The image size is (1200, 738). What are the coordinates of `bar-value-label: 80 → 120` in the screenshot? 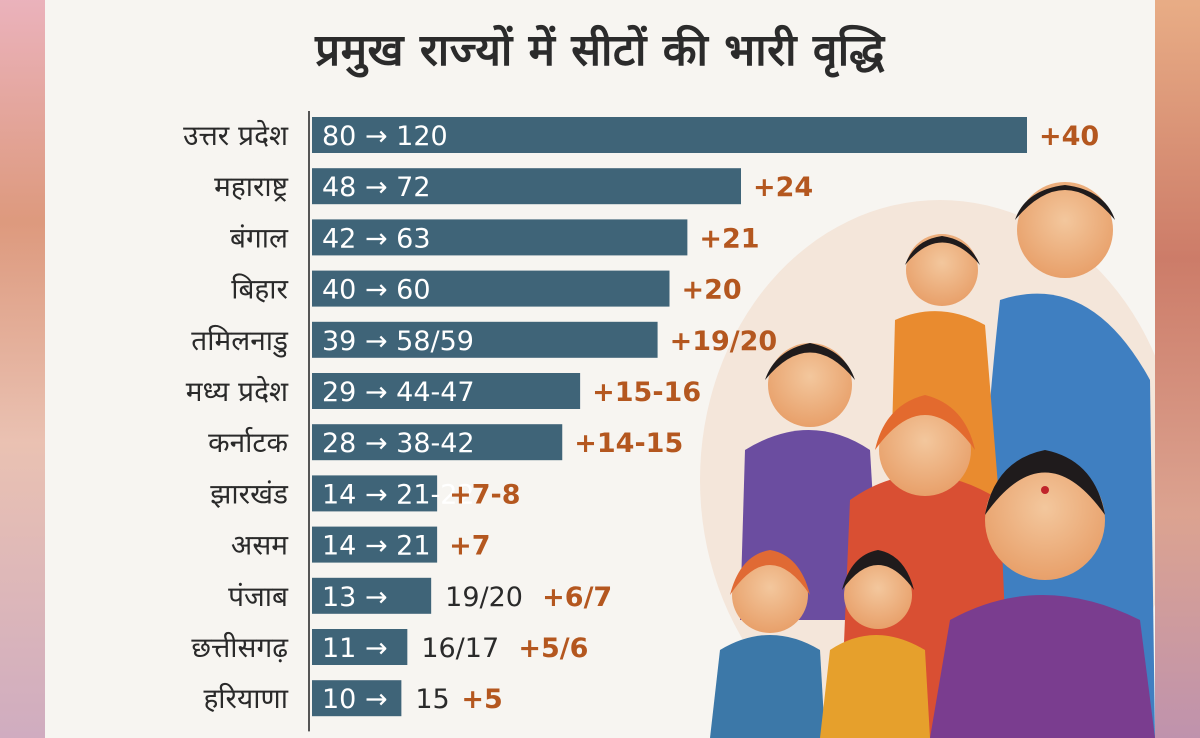 It's located at (385, 136).